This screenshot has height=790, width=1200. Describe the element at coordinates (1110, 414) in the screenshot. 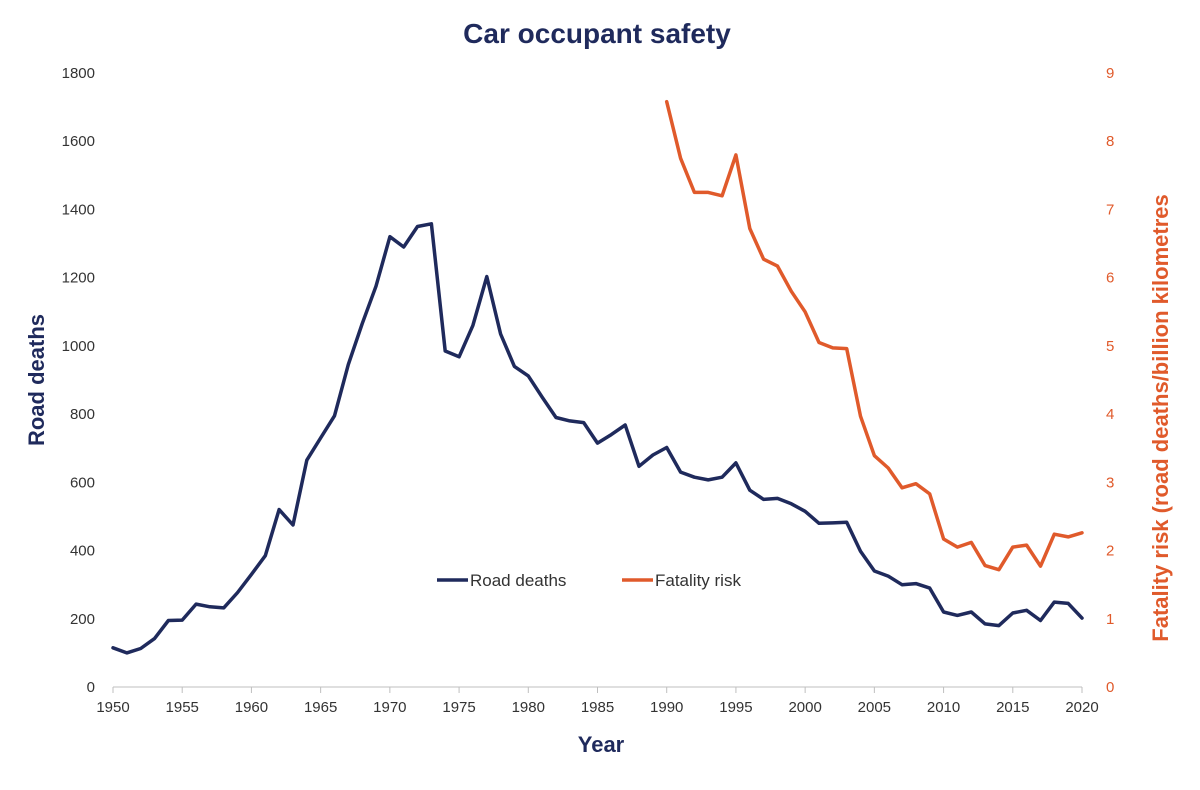

I see `y-tick-label-right: 4` at that location.